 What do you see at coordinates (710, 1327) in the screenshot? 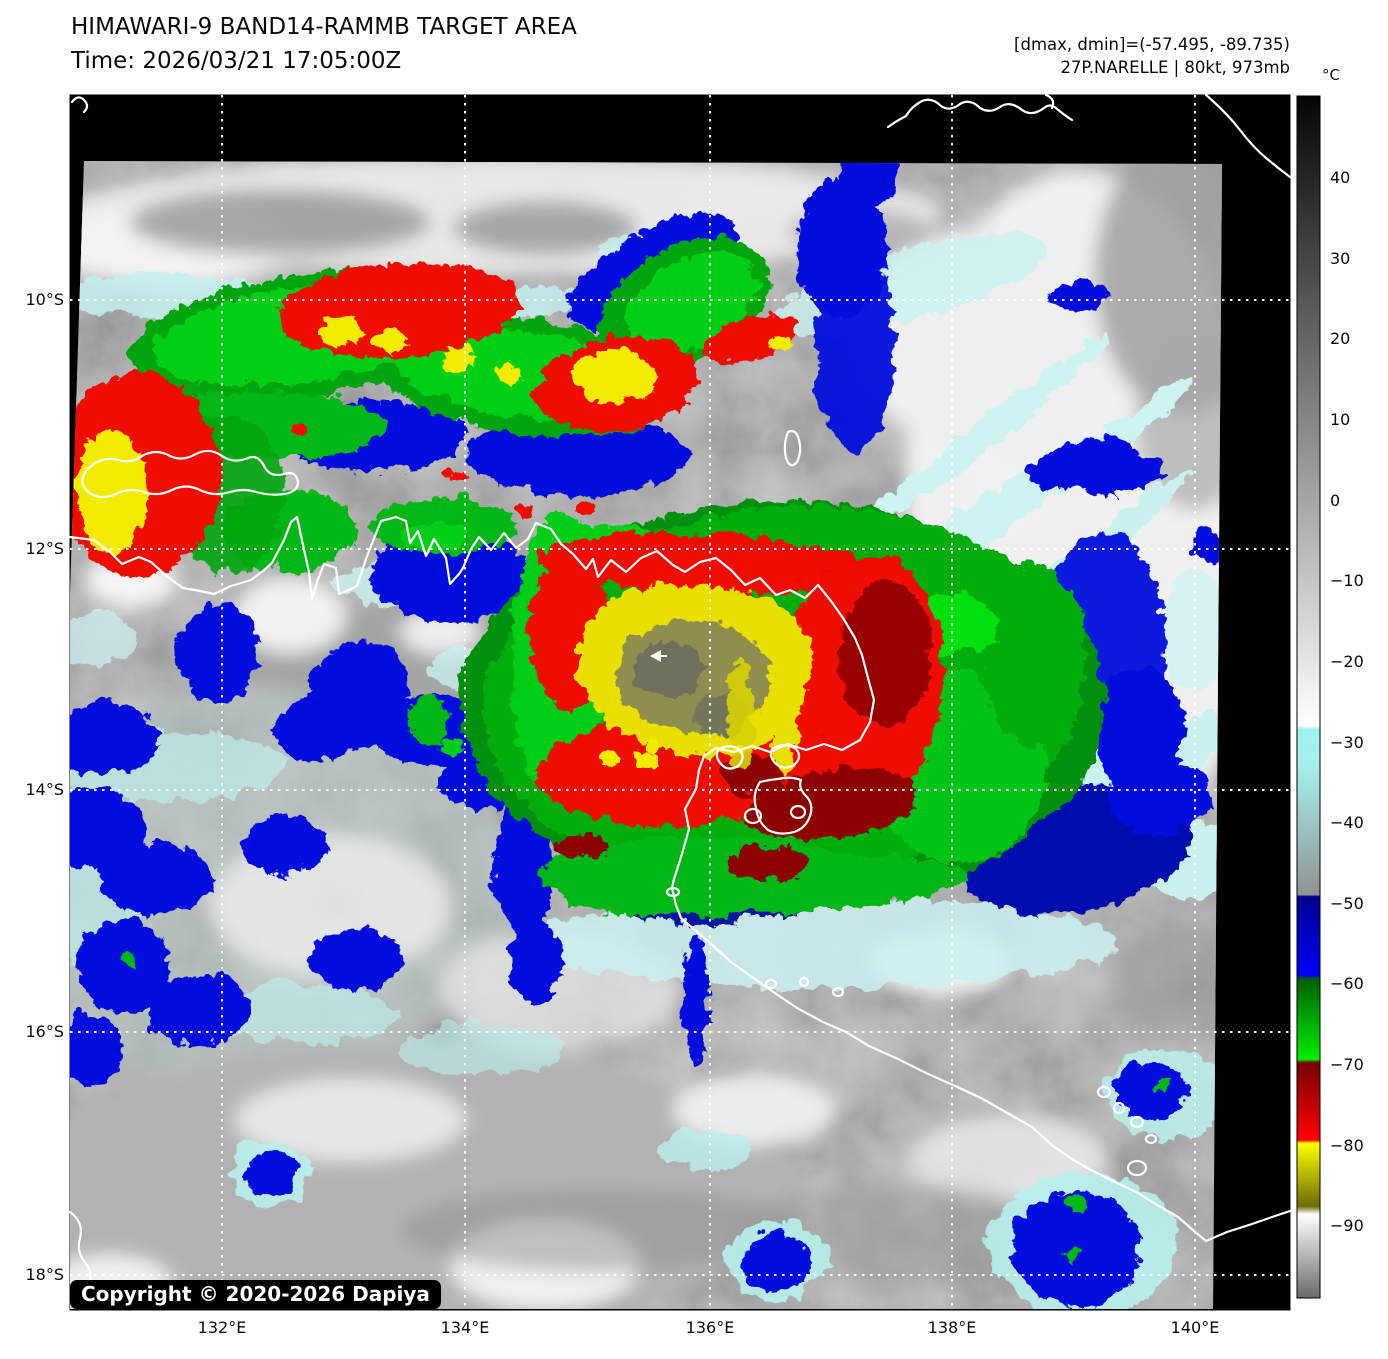
I see `lon-tick-label: 136°E` at bounding box center [710, 1327].